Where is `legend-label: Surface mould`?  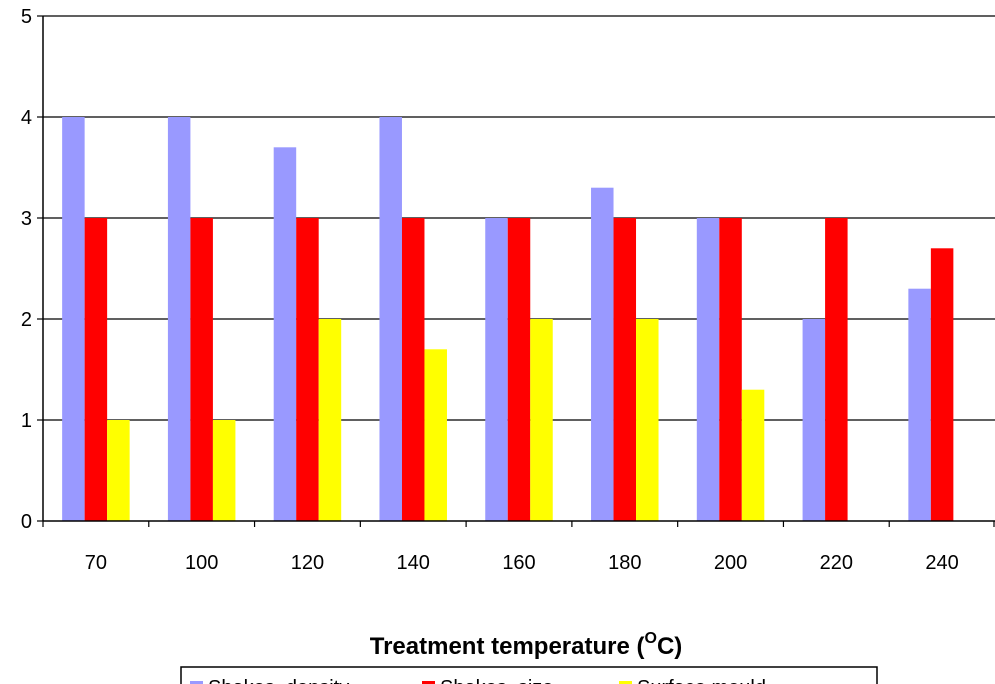 legend-label: Surface mould is located at coordinates (701, 680).